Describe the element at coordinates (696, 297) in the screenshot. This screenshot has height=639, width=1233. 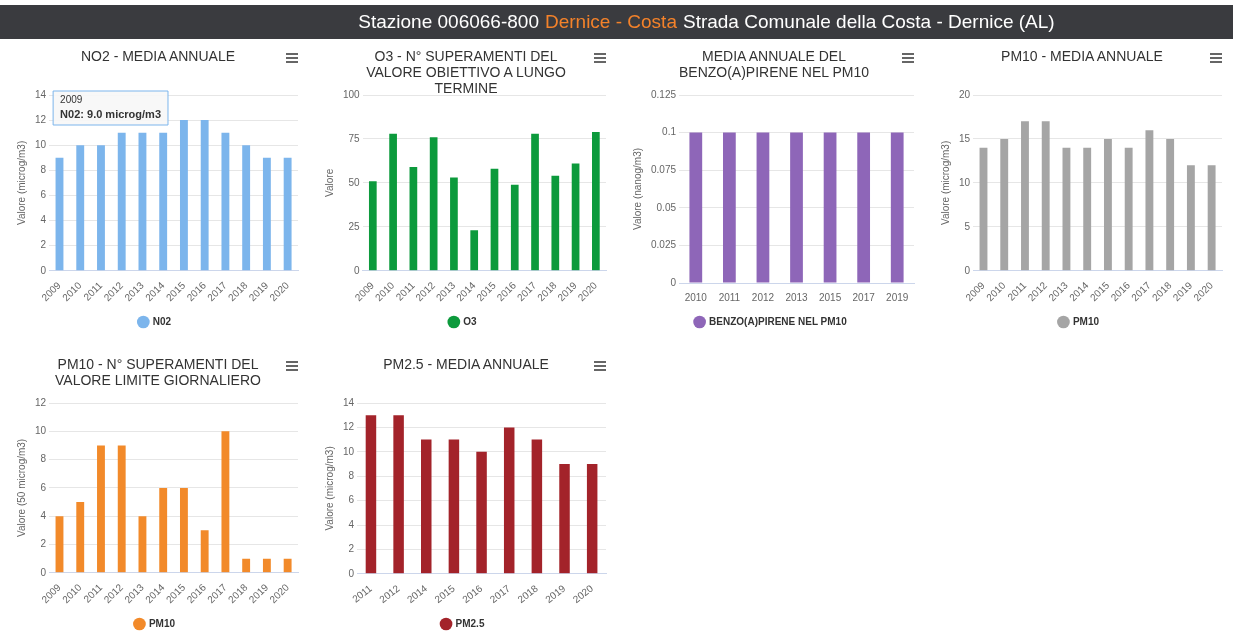
I see `x-tick-label: 2010` at that location.